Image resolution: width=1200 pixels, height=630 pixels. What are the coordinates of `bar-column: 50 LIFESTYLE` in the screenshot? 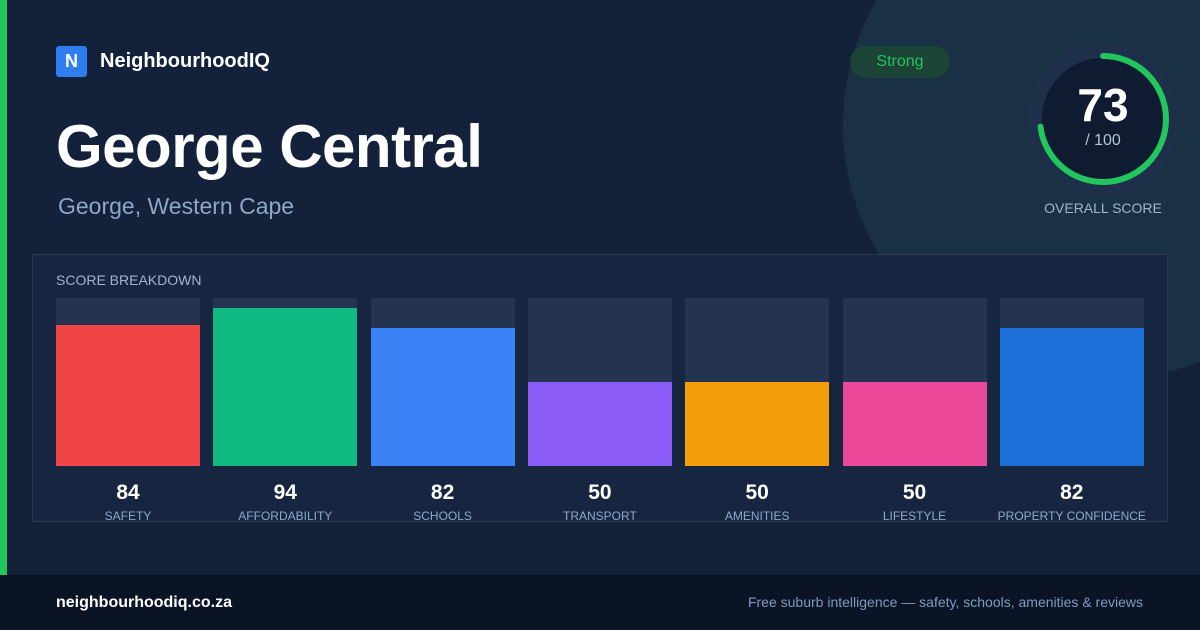 It's located at (914, 410).